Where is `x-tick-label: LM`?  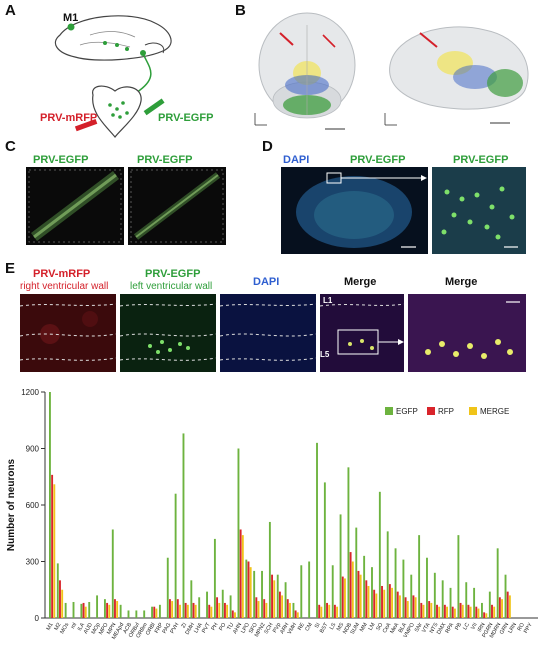
x-tick-label: LM is located at coordinates (372, 627).